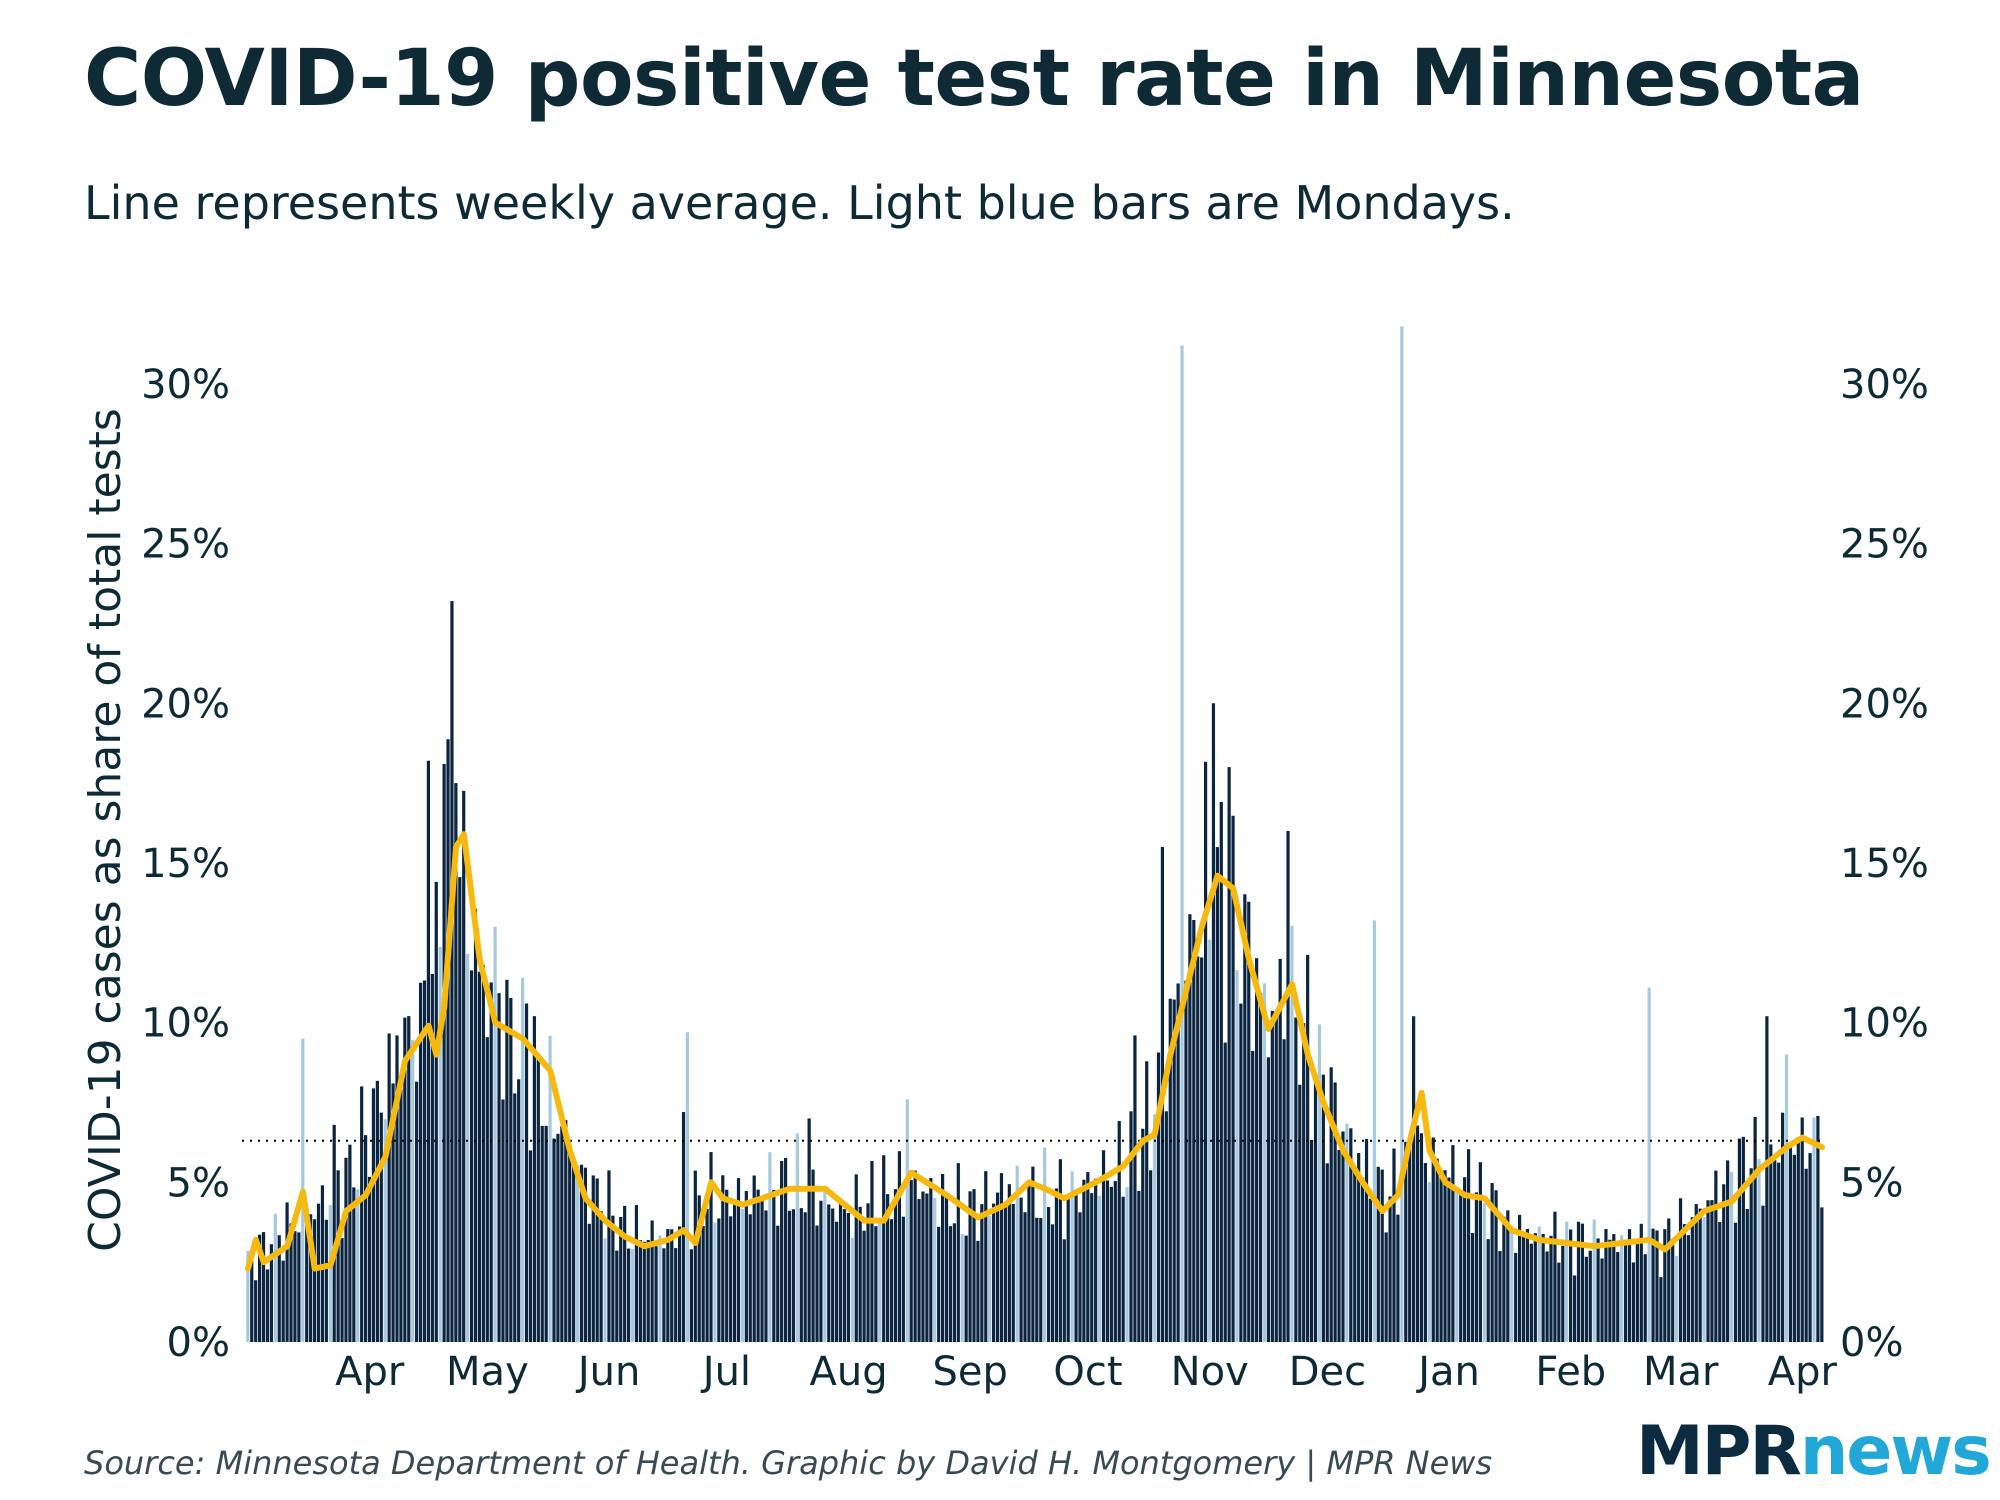 The image size is (2000, 1500). Describe the element at coordinates (1087, 1372) in the screenshot. I see `x-tick-label: Oct` at that location.